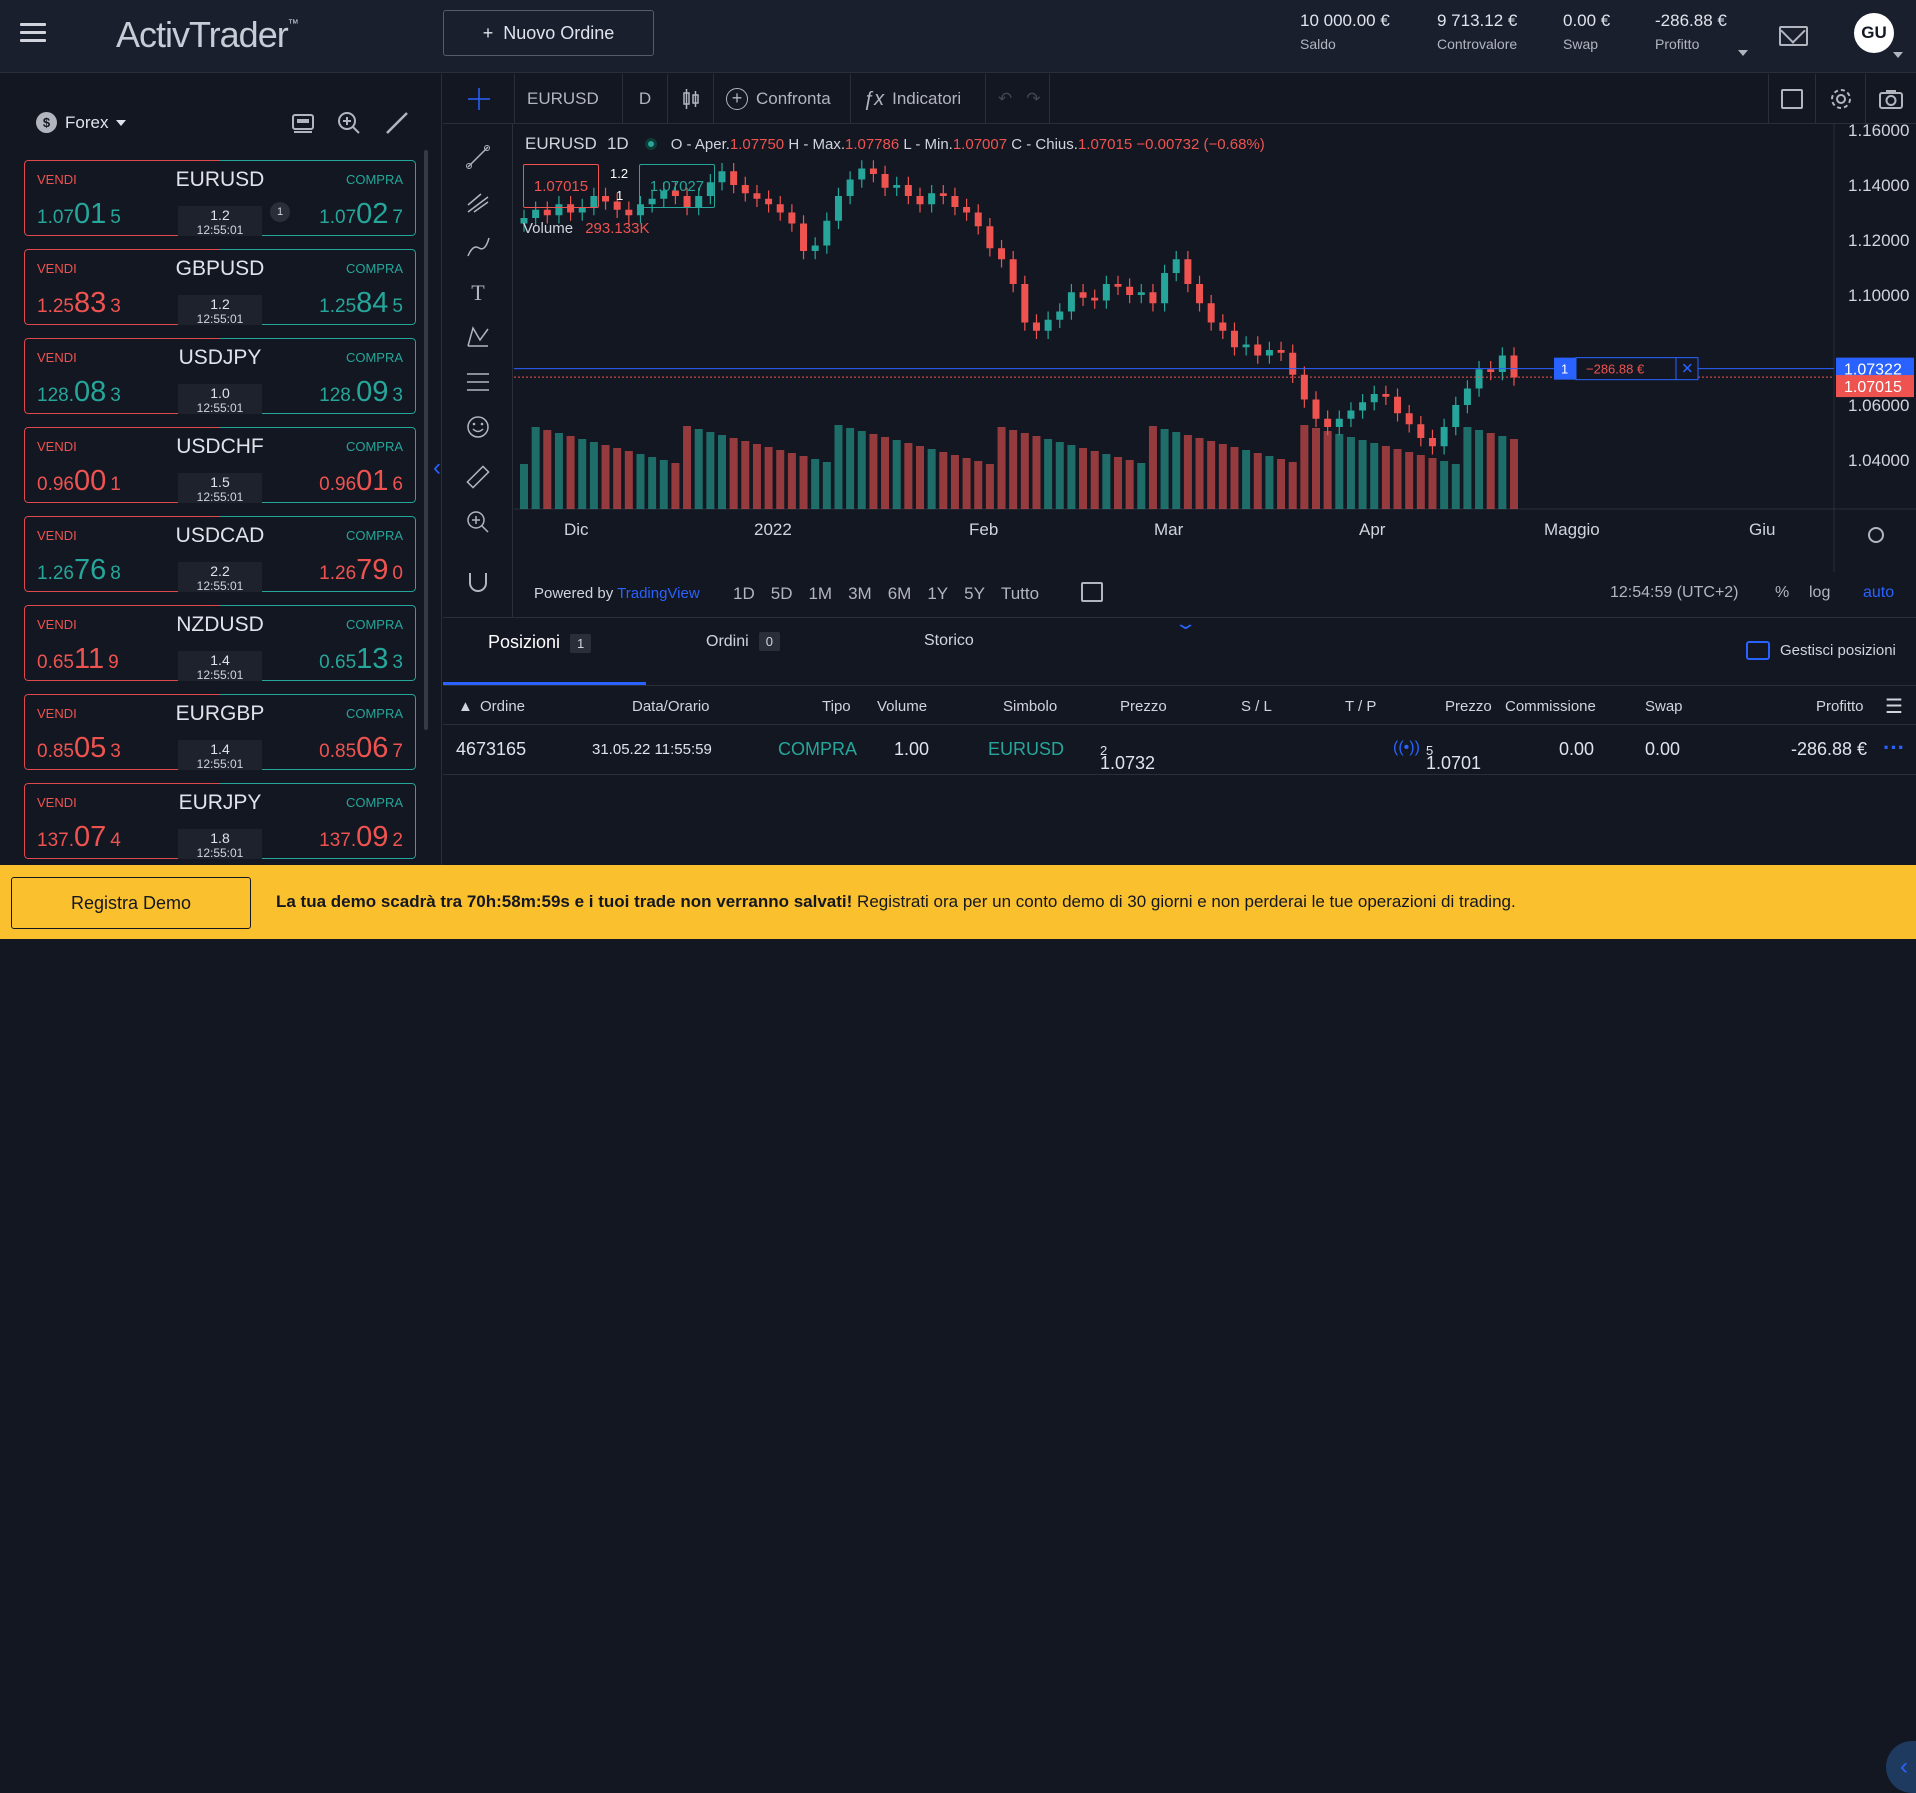 The image size is (1916, 1793). Describe the element at coordinates (540, 642) in the screenshot. I see `tab-positions: Posizioni 1` at that location.